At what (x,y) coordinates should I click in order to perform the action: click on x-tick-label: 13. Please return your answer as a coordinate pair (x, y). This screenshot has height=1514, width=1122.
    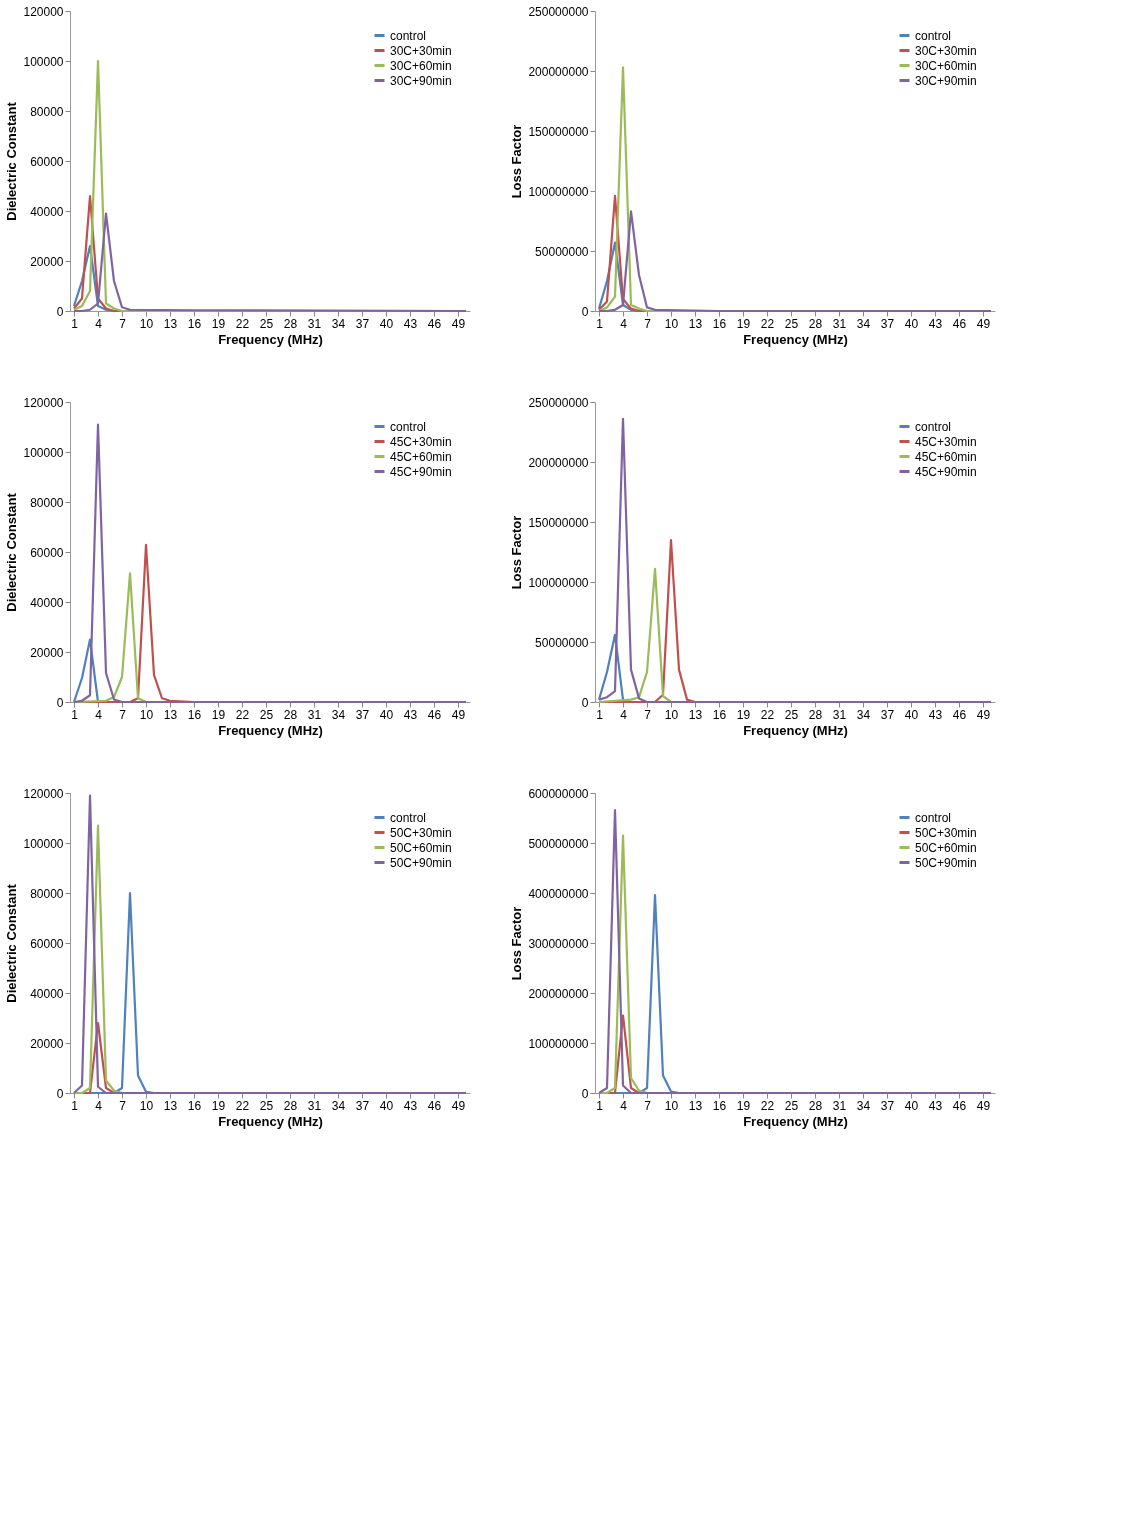
    Looking at the image, I should click on (695, 1105).